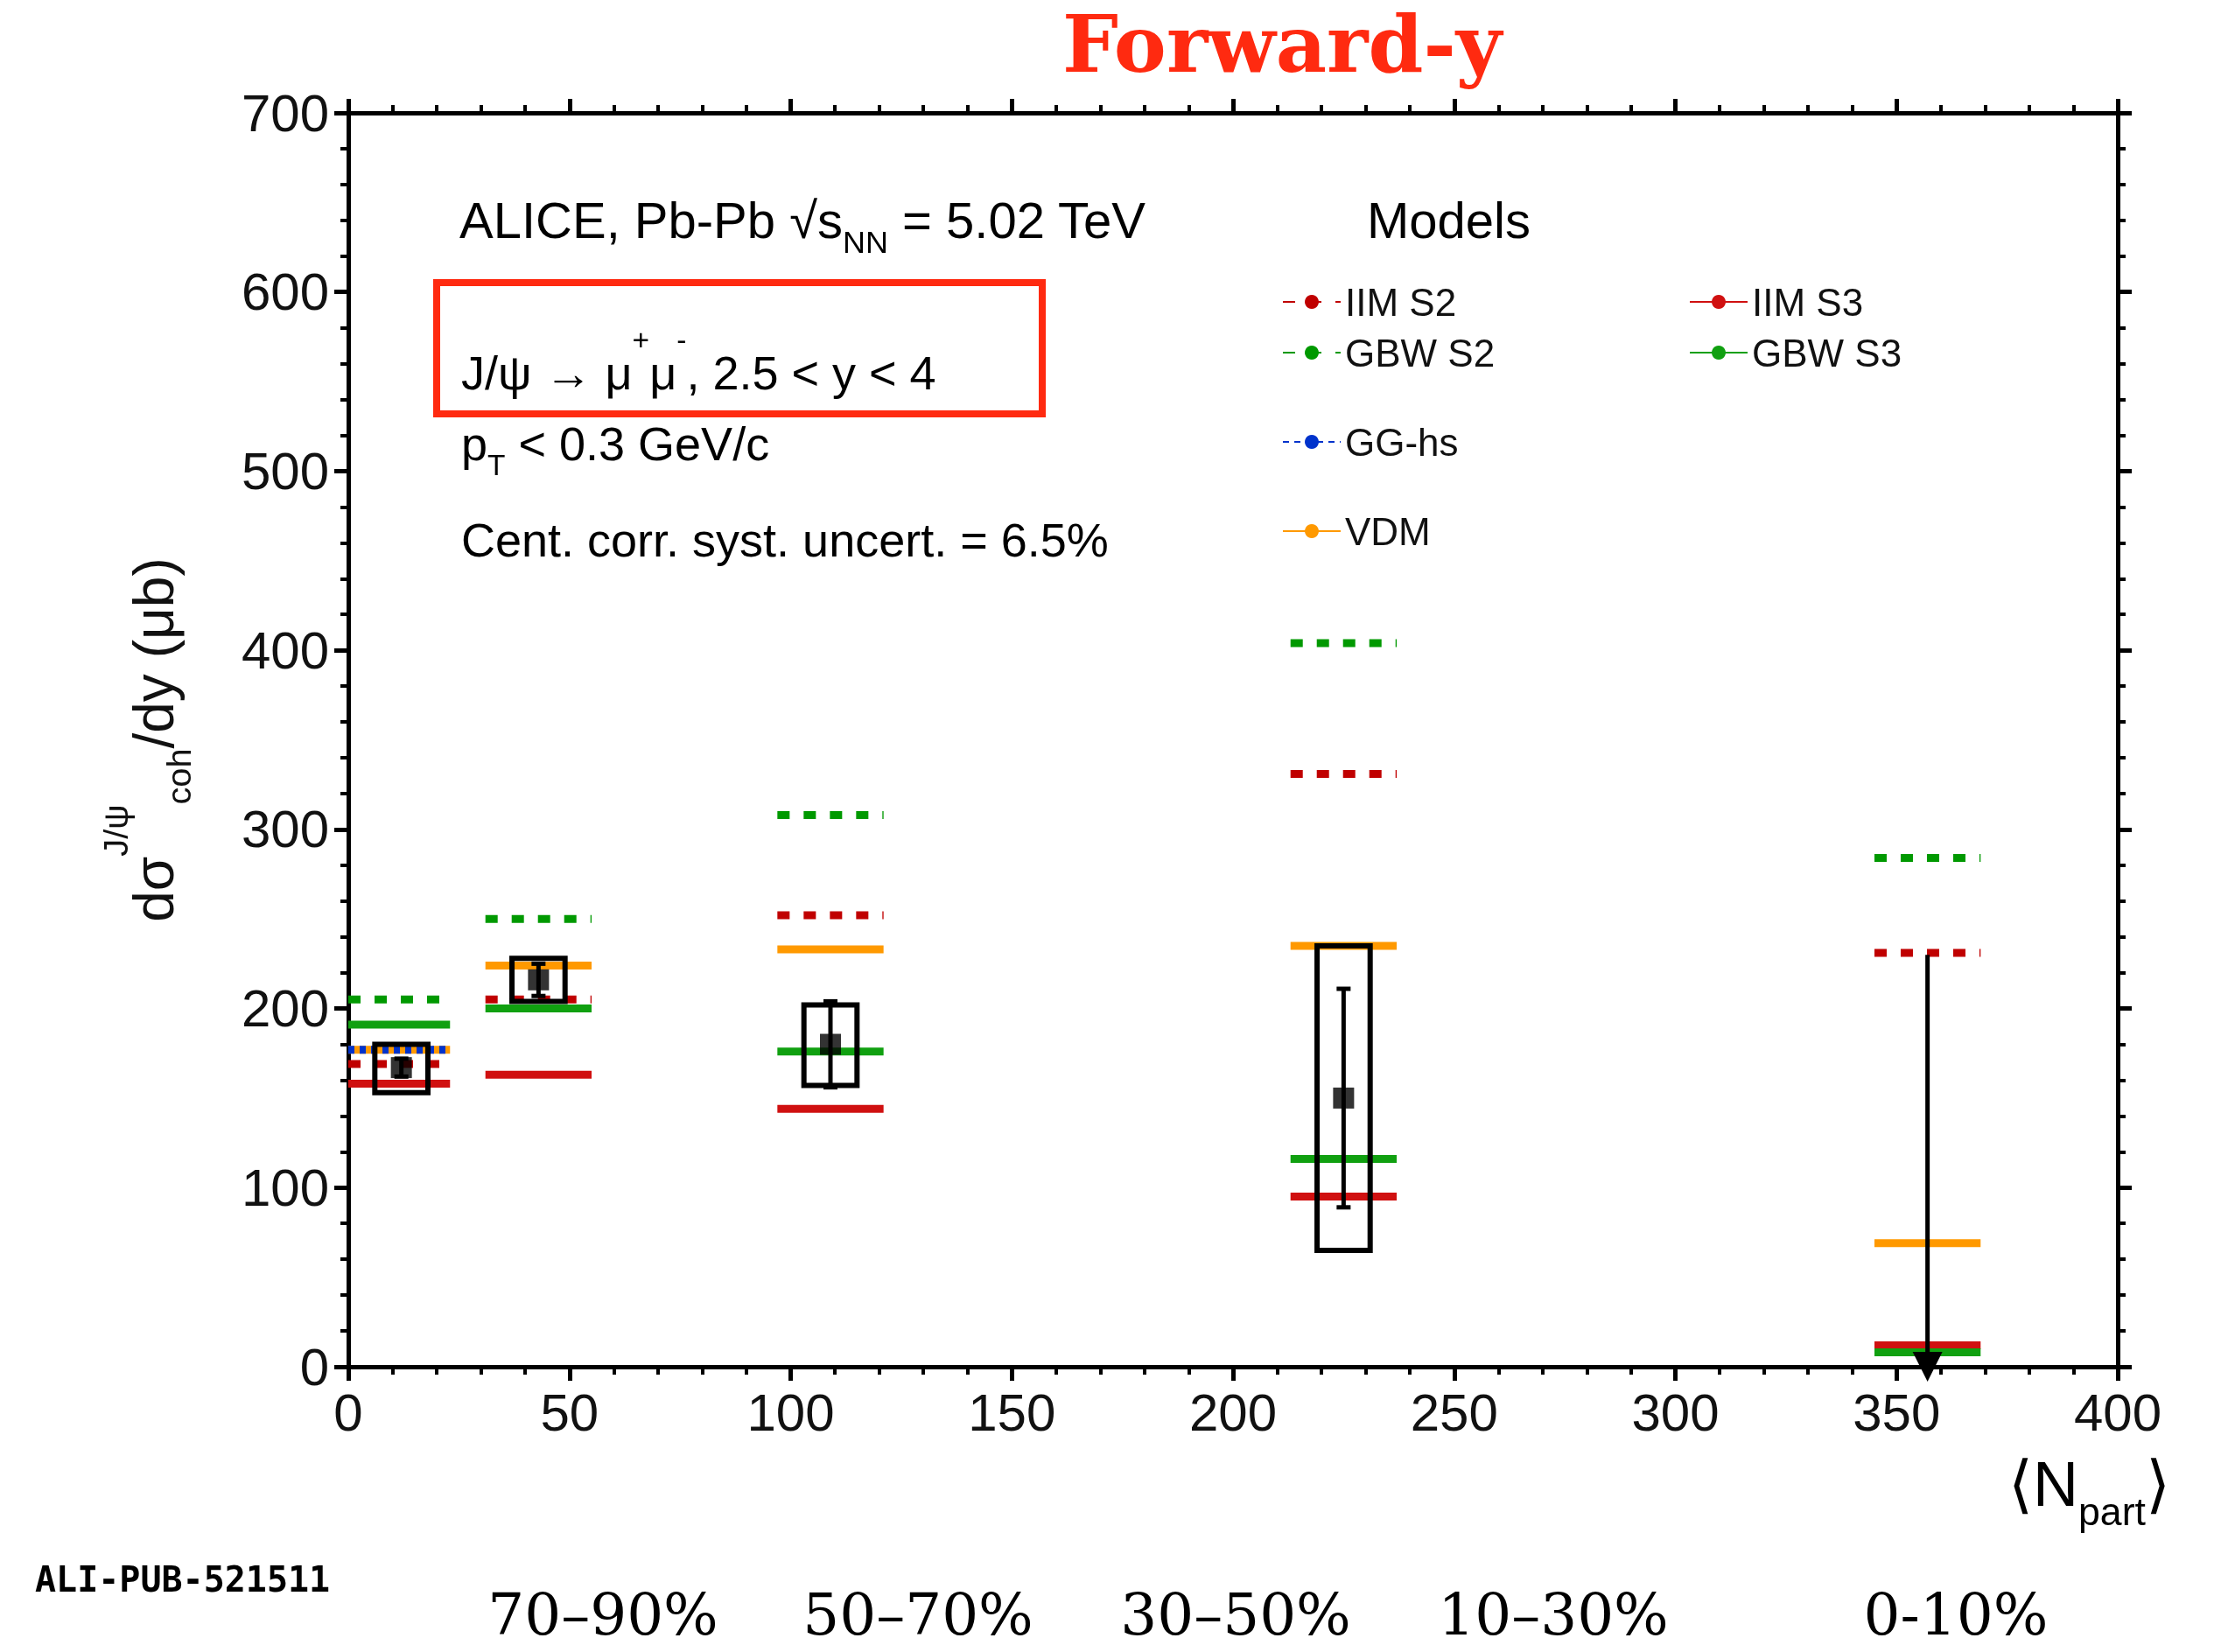  I want to click on annotation: J/ψ → μ+μ-, 2.5 < y < 4, so click(698, 361).